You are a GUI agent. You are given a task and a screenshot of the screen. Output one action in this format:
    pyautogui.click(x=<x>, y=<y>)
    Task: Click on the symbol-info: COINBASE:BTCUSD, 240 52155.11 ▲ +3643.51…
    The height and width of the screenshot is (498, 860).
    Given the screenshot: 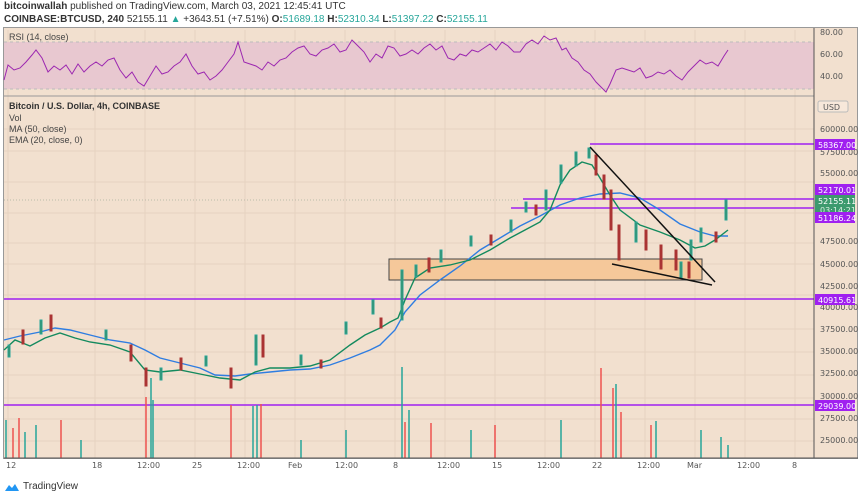 What is the action you would take?
    pyautogui.click(x=246, y=19)
    